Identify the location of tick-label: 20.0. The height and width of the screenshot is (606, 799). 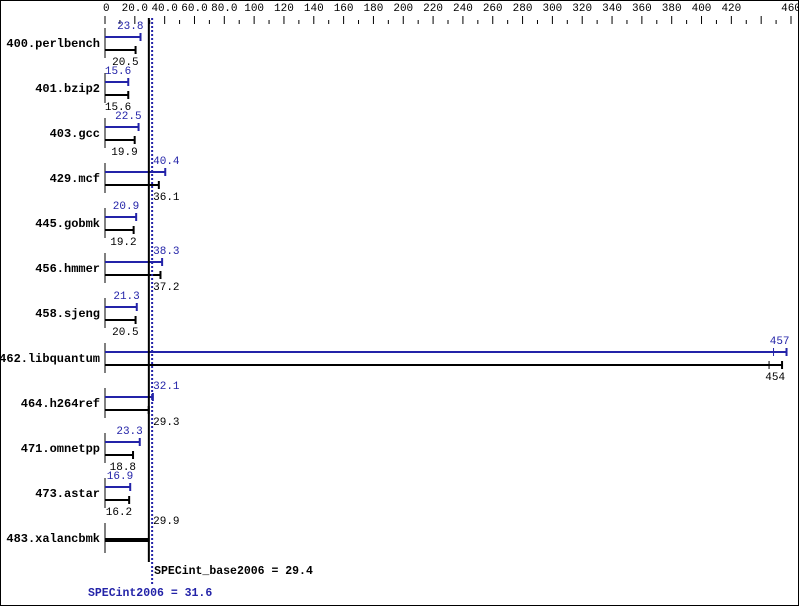
(135, 9).